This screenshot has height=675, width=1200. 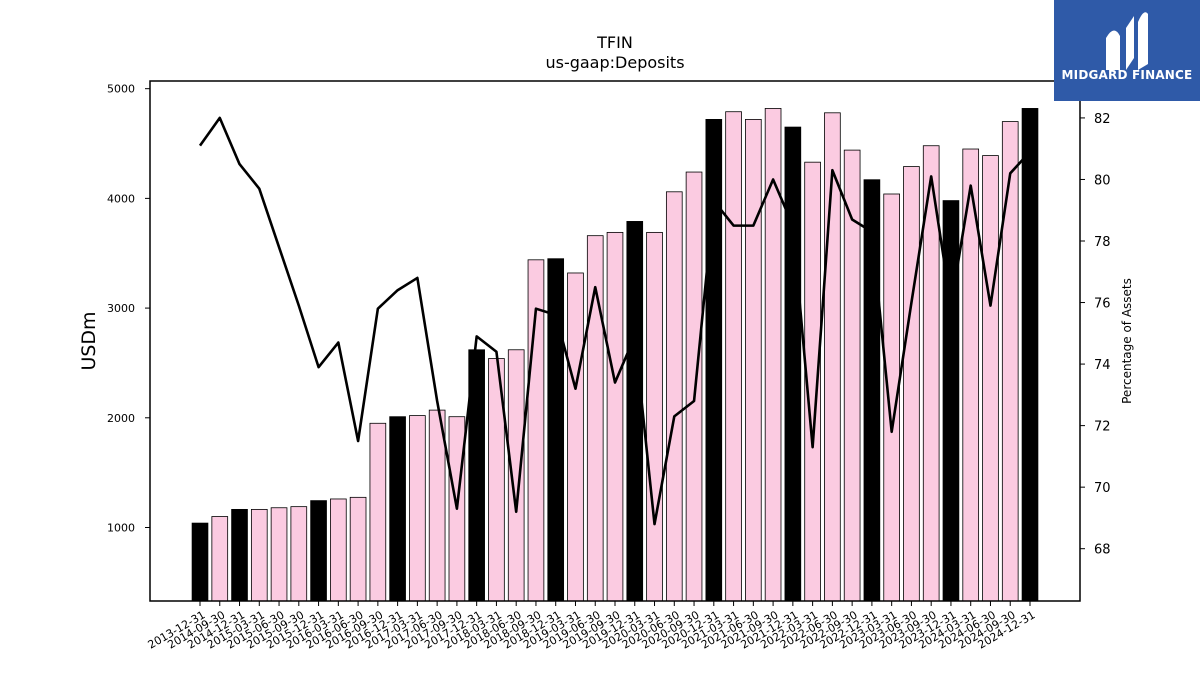 What do you see at coordinates (614, 62) in the screenshot?
I see `chart-subtitle: us-gaap:Deposits` at bounding box center [614, 62].